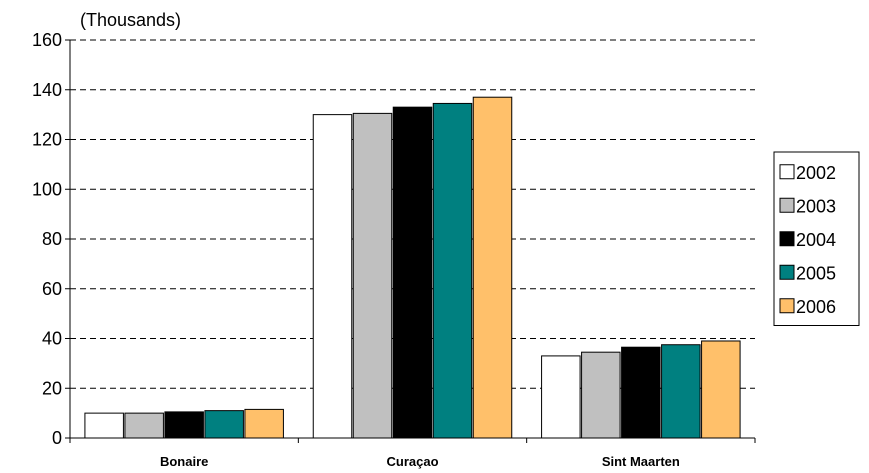  I want to click on y-tick-label: 60, so click(52, 289).